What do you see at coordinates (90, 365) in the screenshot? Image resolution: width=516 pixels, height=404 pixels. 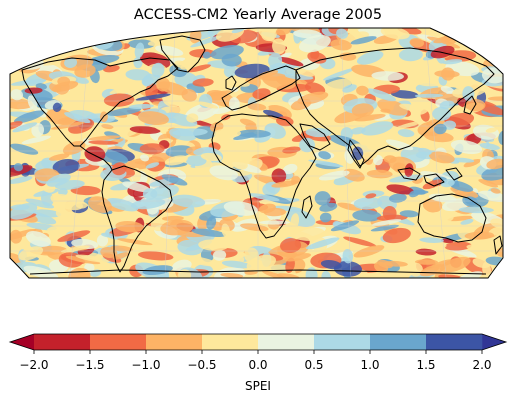 I see `colorbar-tick-label: −1.5` at bounding box center [90, 365].